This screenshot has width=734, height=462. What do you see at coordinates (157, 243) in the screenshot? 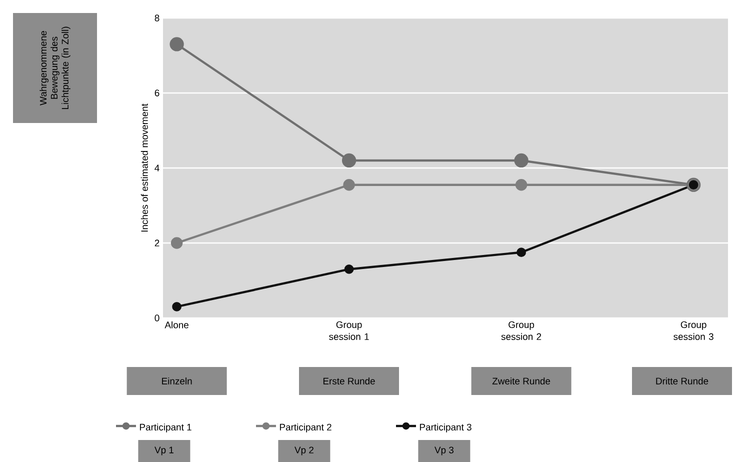
I see `y-tick-label: 2` at bounding box center [157, 243].